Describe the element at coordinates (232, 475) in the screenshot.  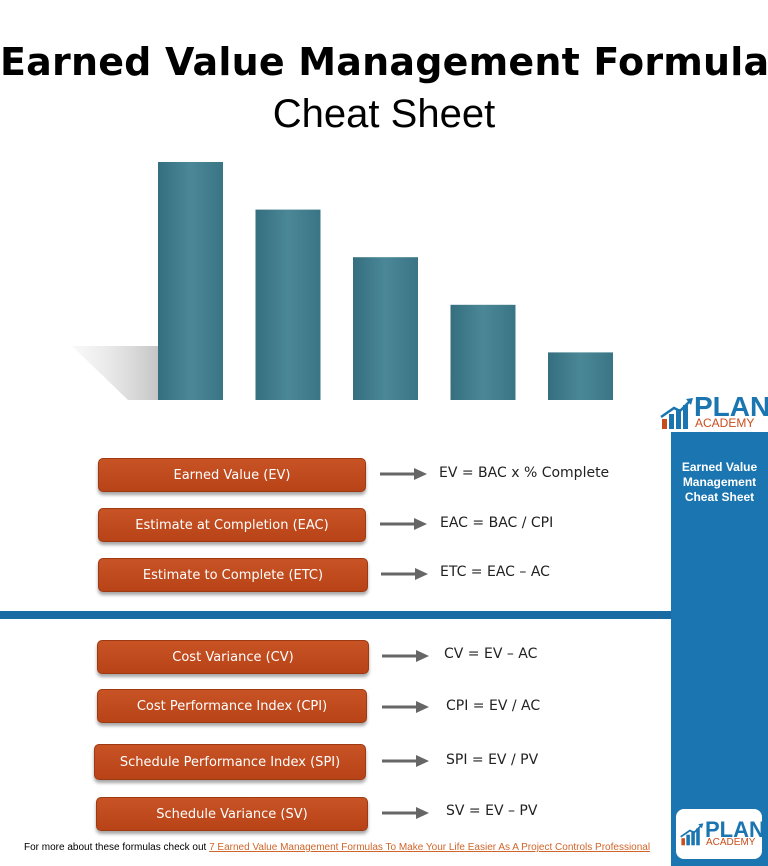
I see `formula-label-ev: Earned Value (EV)` at that location.